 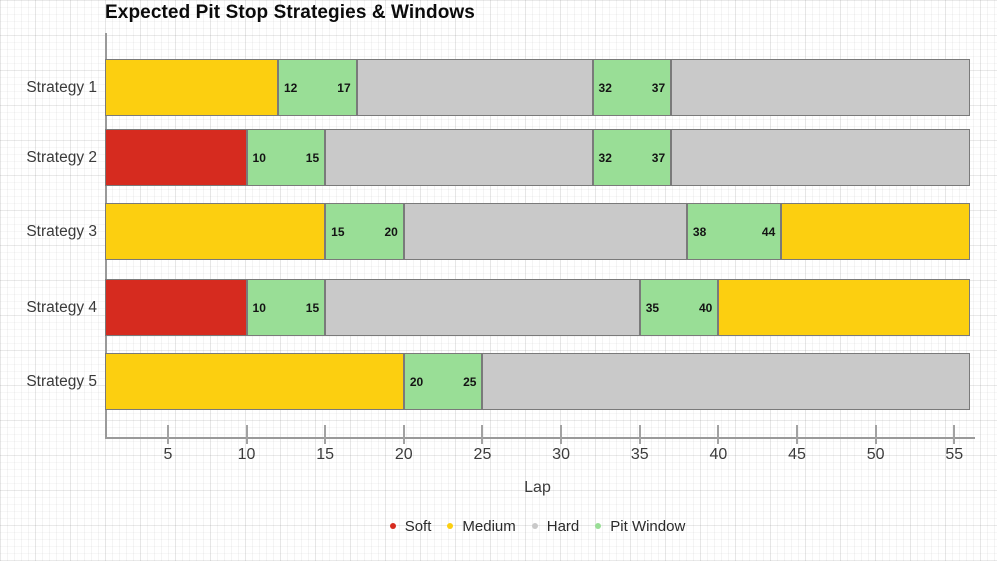 What do you see at coordinates (61, 87) in the screenshot?
I see `row-label-strategy-1: Strategy 1` at bounding box center [61, 87].